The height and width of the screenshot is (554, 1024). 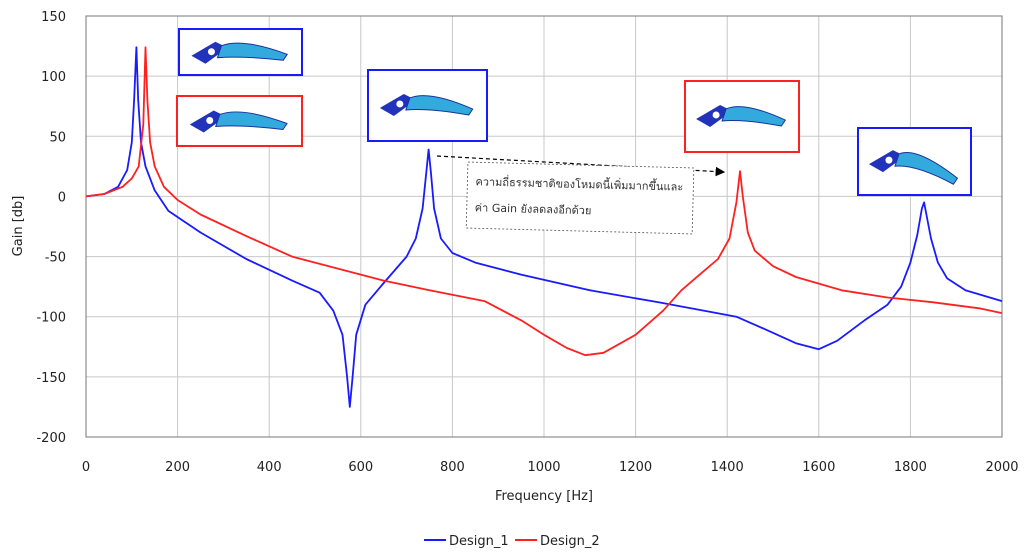 What do you see at coordinates (635, 467) in the screenshot?
I see `x-tick-label: 1200` at bounding box center [635, 467].